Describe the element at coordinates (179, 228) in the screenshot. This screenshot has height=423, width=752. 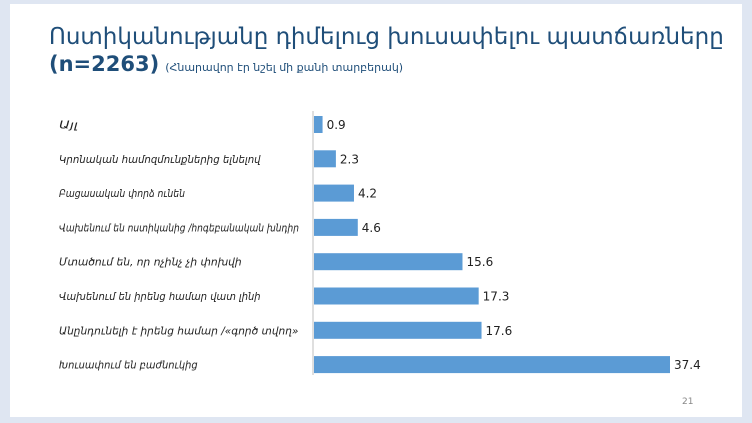
I see `category-label-4: Վախենում են ոստիկանից /հոգեբանական խնդիր` at that location.